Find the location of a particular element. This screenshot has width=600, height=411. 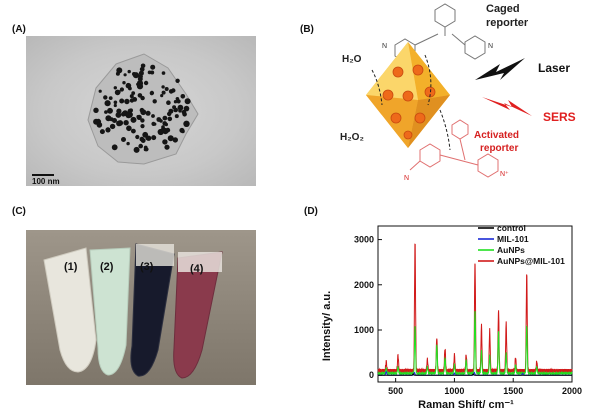

legend-label: control is located at coordinates (511, 228).